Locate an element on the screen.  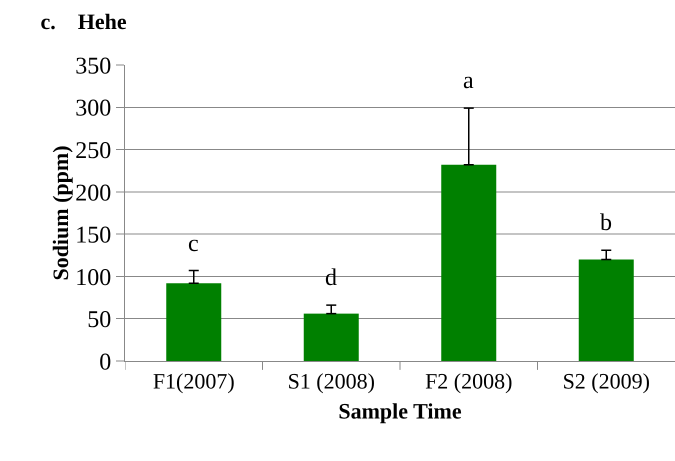
annotation: b is located at coordinates (606, 223).